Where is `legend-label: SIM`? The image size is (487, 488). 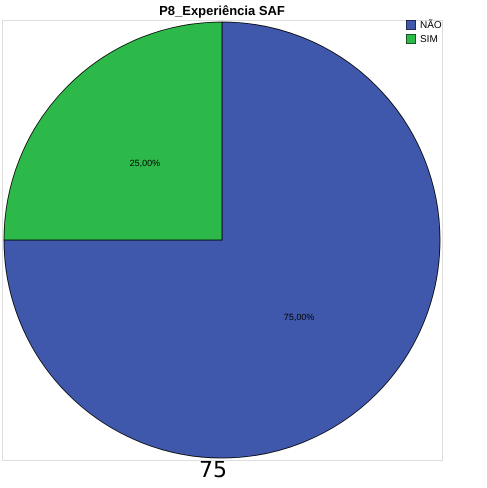
legend-label: SIM is located at coordinates (429, 39).